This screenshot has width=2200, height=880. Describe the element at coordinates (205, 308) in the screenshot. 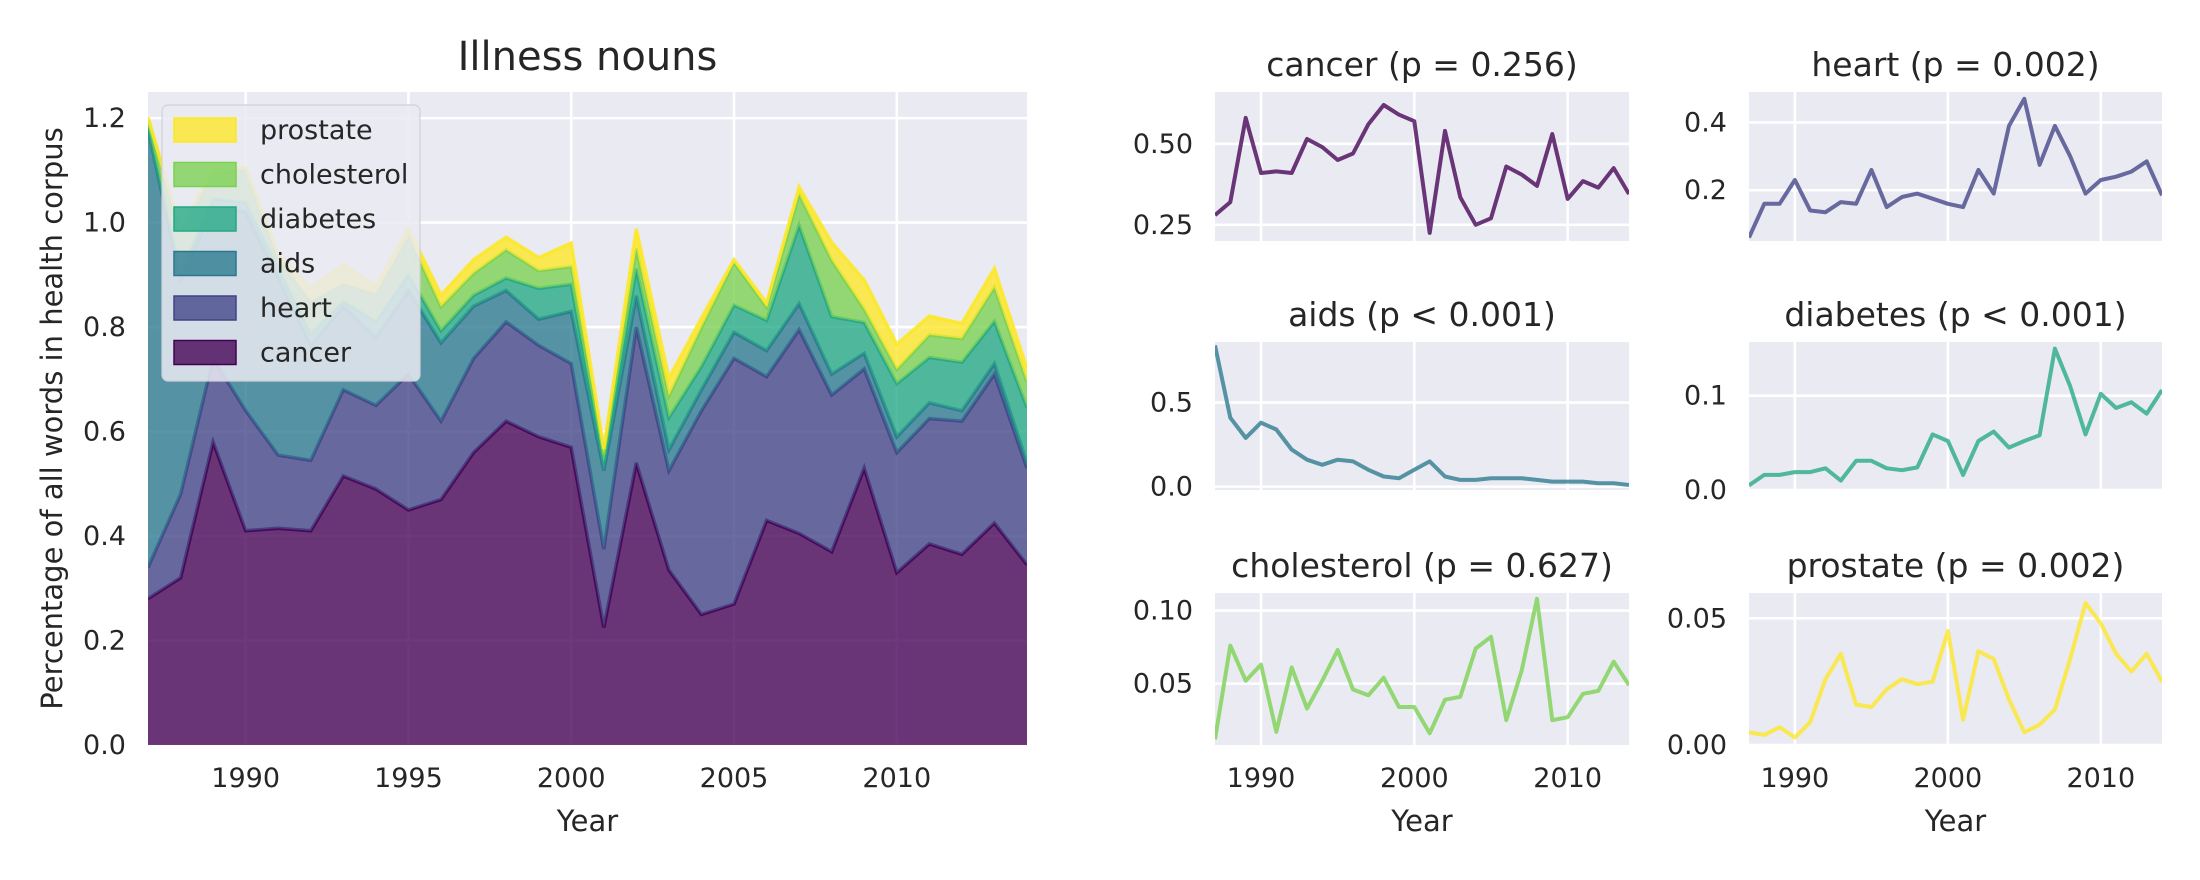

I see `legend-swatch-heart` at that location.